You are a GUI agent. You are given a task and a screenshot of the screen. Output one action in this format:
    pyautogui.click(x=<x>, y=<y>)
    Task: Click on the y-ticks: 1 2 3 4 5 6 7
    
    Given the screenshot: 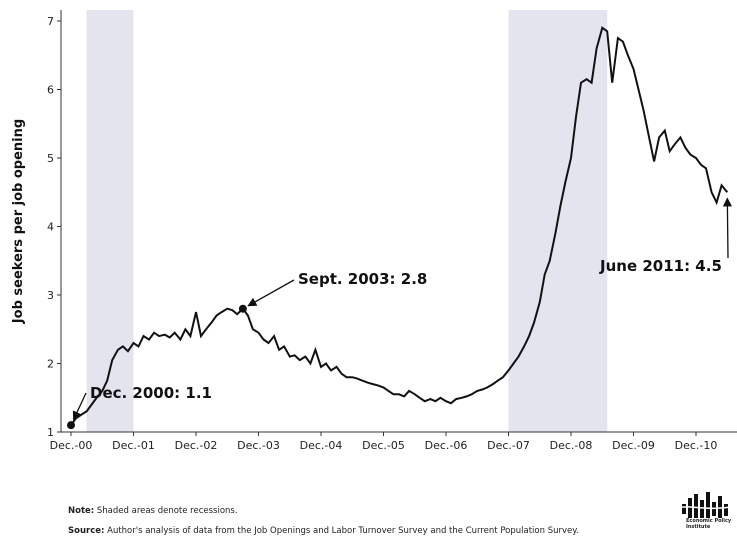 What is the action you would take?
    pyautogui.click(x=54, y=227)
    